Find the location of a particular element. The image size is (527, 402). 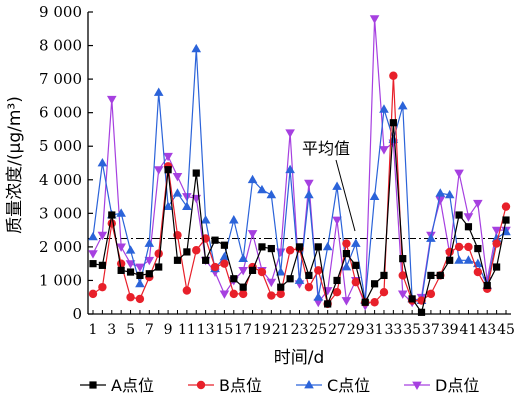

x-tick-label: 15 is located at coordinates (224, 330).